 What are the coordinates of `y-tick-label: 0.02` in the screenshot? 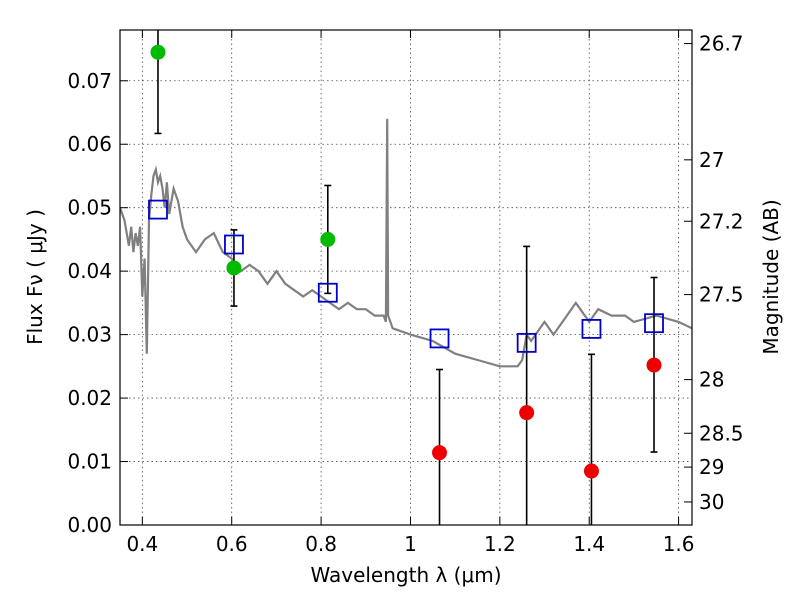 It's located at (89, 398).